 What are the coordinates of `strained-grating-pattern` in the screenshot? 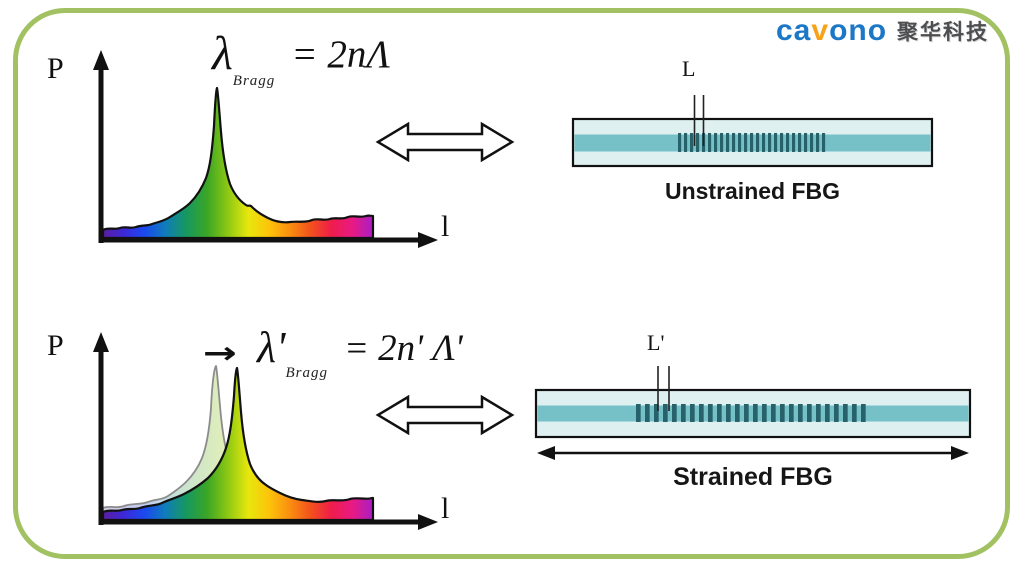 It's located at (751, 413).